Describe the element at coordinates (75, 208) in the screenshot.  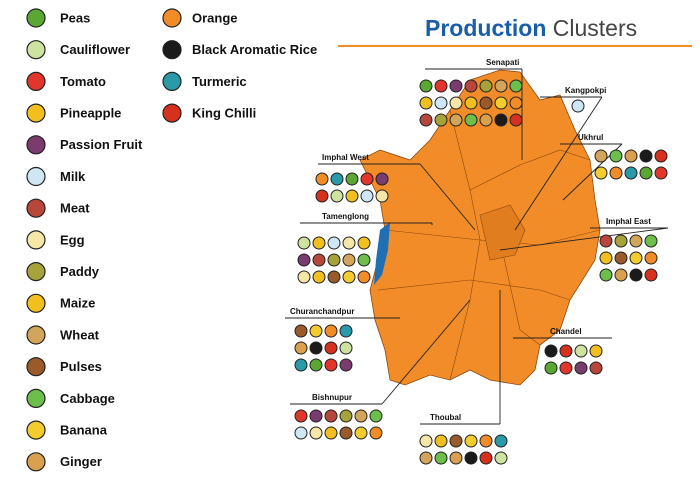
I see `legend-label: Meat` at that location.